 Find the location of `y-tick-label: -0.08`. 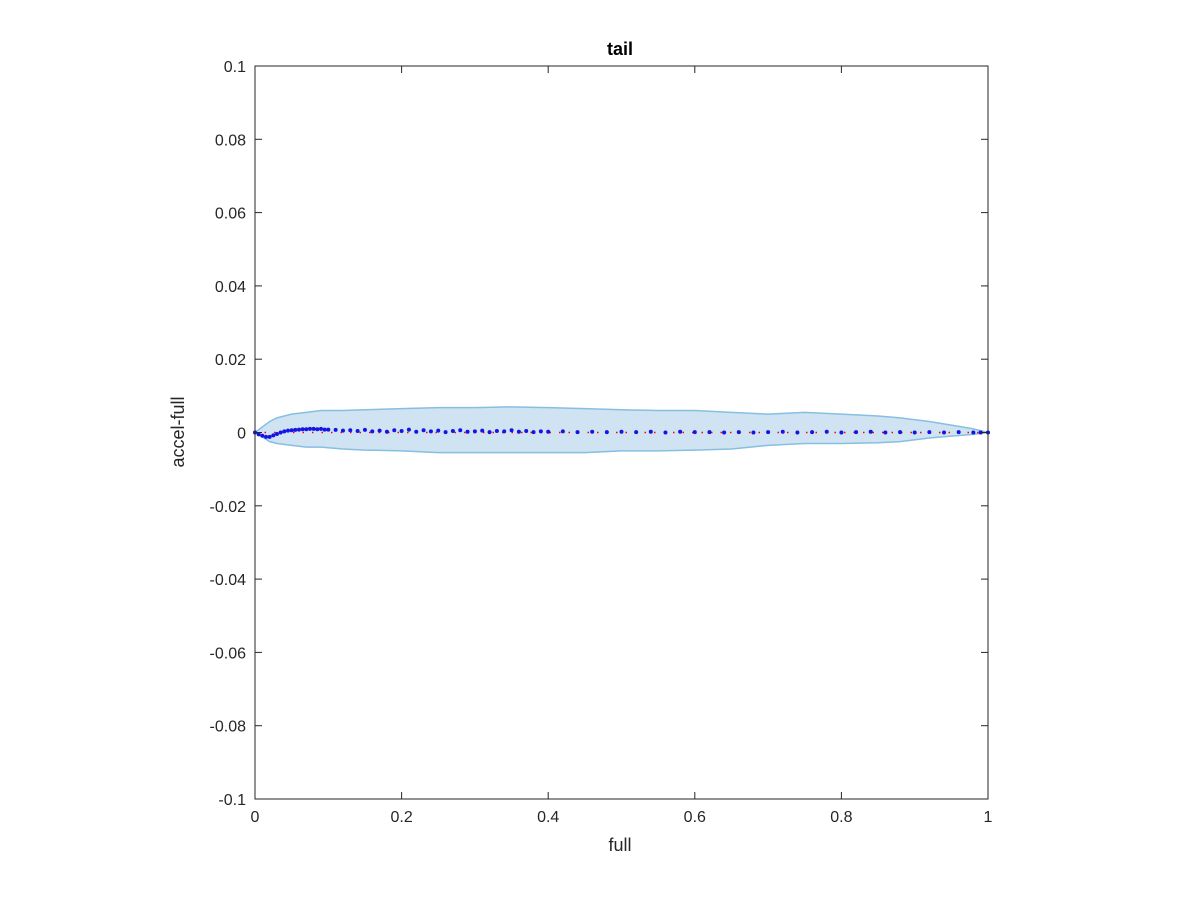

y-tick-label: -0.08 is located at coordinates (228, 727).